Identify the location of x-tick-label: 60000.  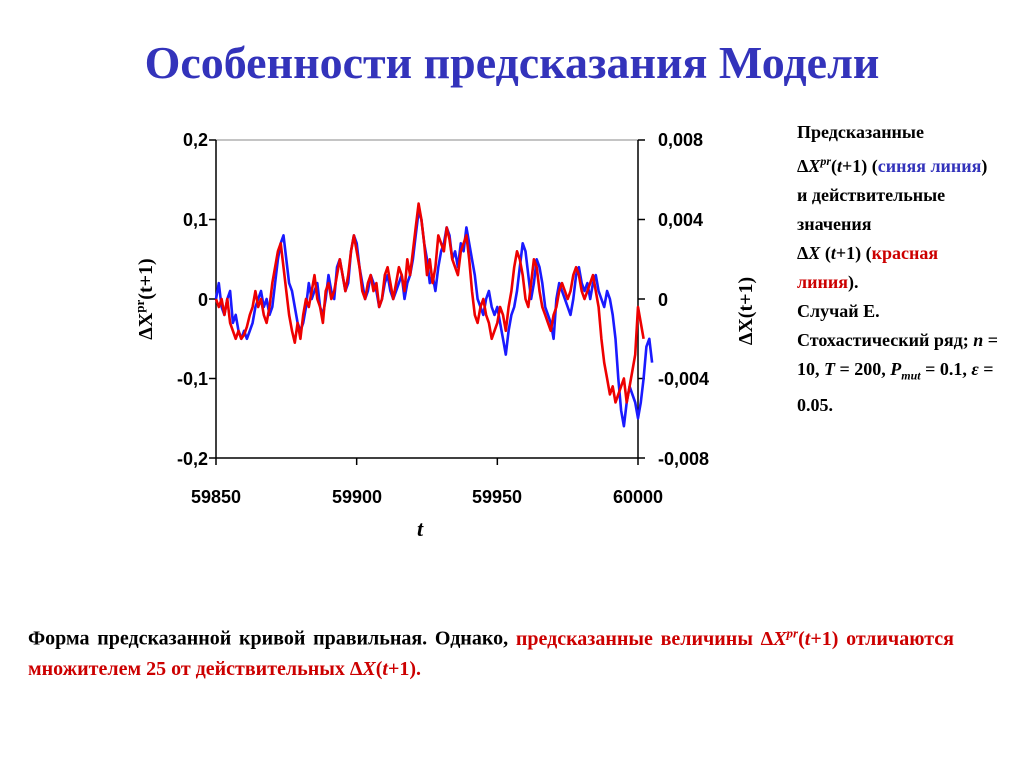
(638, 497).